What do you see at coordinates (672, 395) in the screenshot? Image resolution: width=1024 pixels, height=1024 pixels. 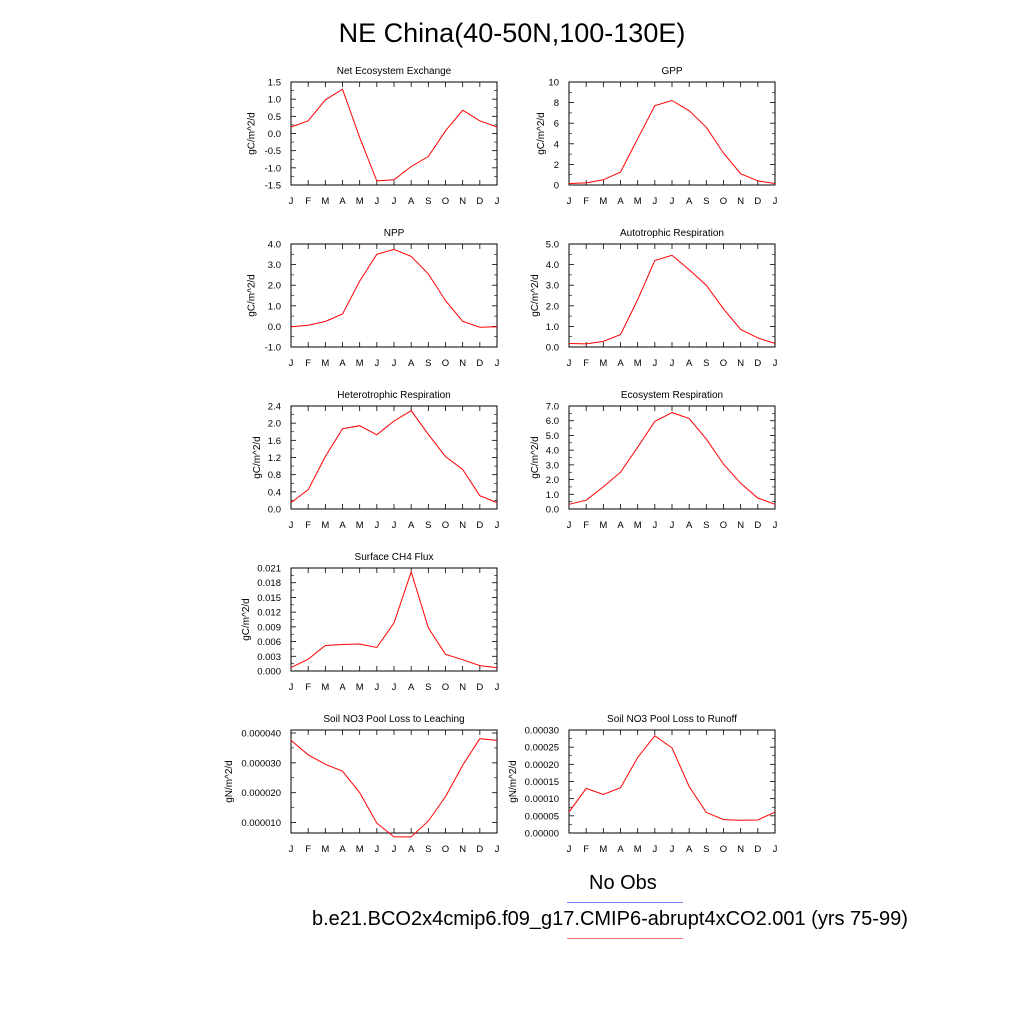 I see `panel-title: Ecosystem Respiration` at bounding box center [672, 395].